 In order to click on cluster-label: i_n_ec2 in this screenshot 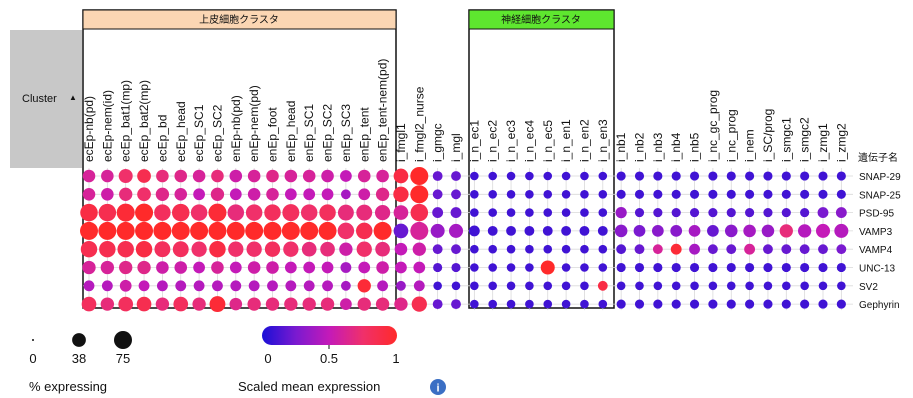, I will do `click(493, 141)`.